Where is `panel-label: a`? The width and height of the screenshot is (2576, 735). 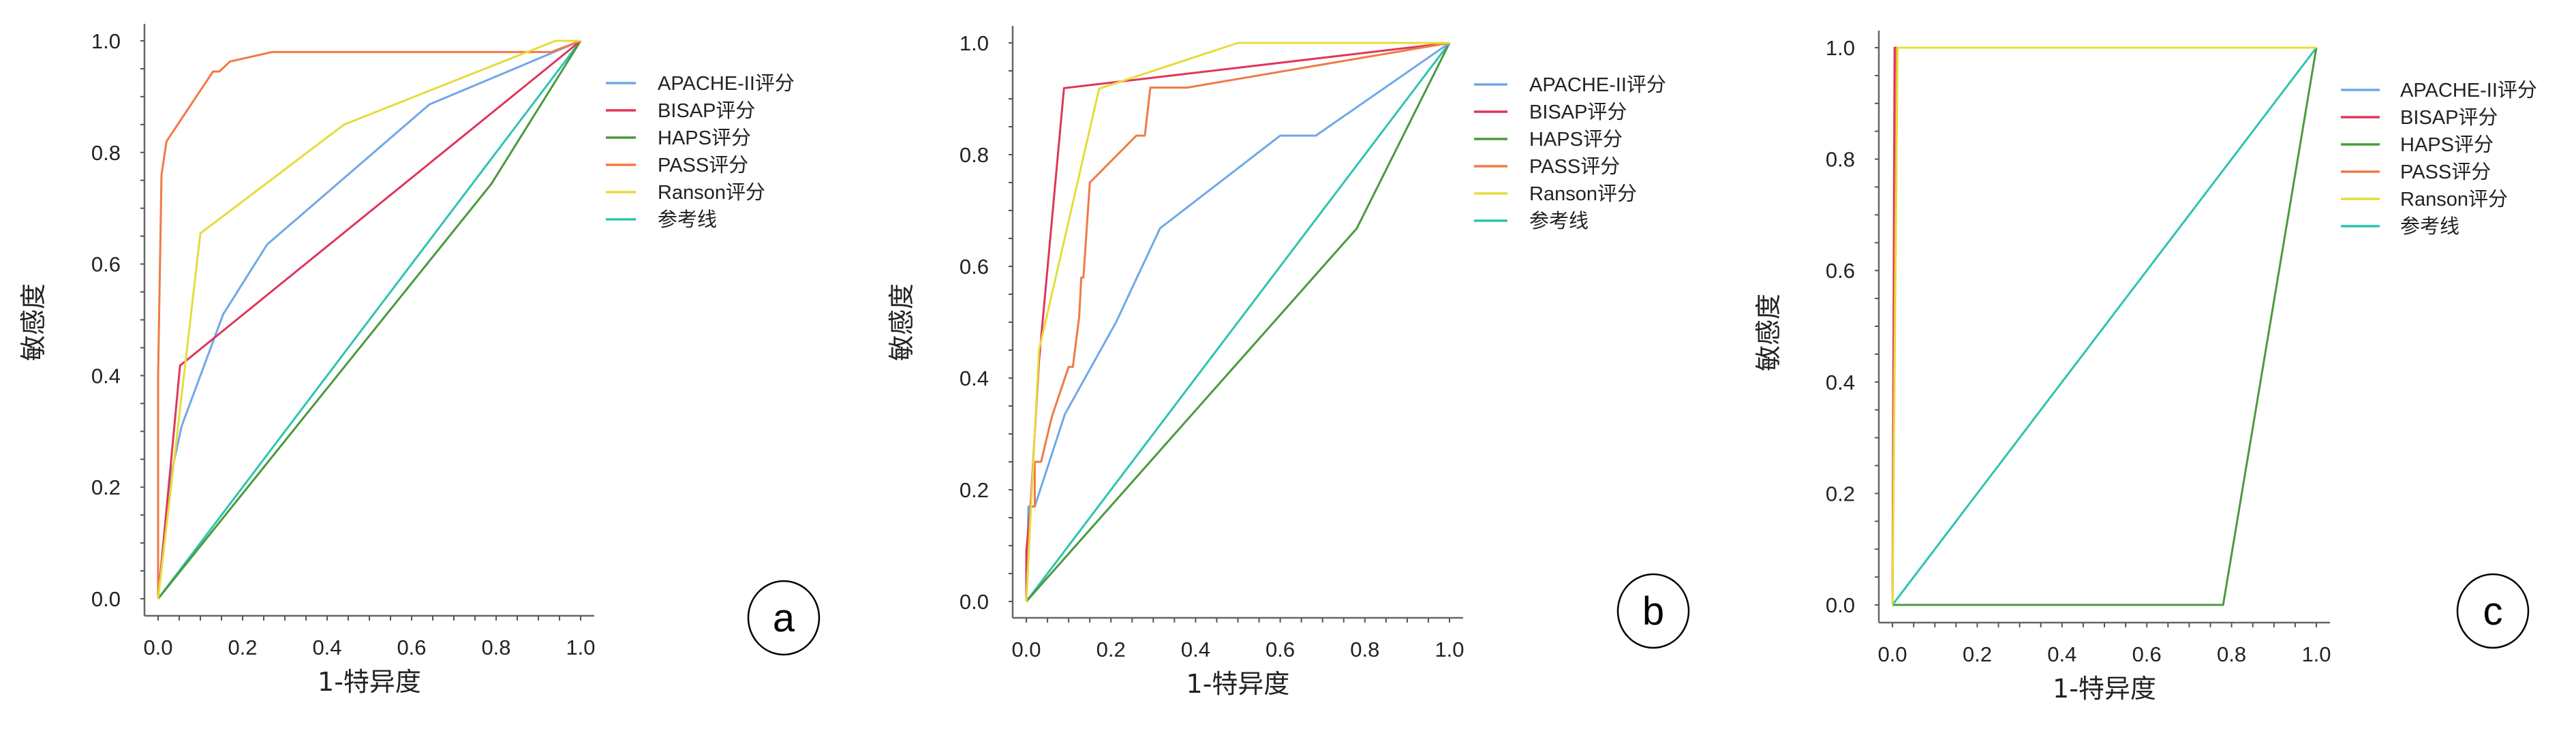
panel-label: a is located at coordinates (784, 618).